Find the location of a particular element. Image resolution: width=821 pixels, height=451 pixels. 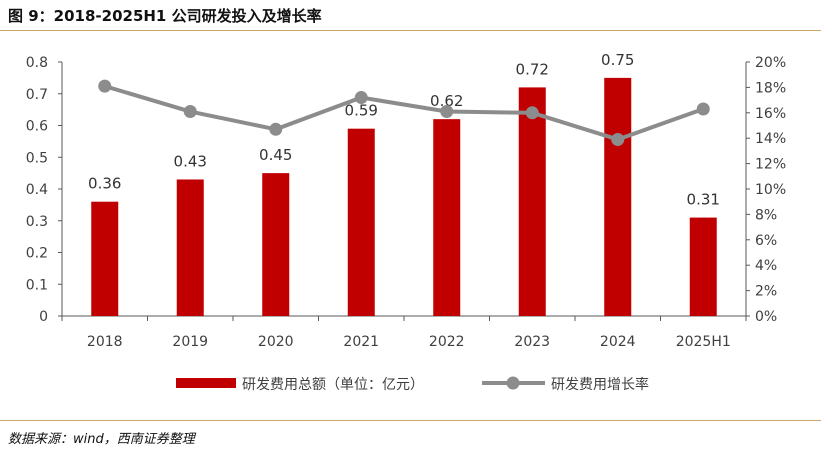

right-tick-label: 16% is located at coordinates (770, 114).